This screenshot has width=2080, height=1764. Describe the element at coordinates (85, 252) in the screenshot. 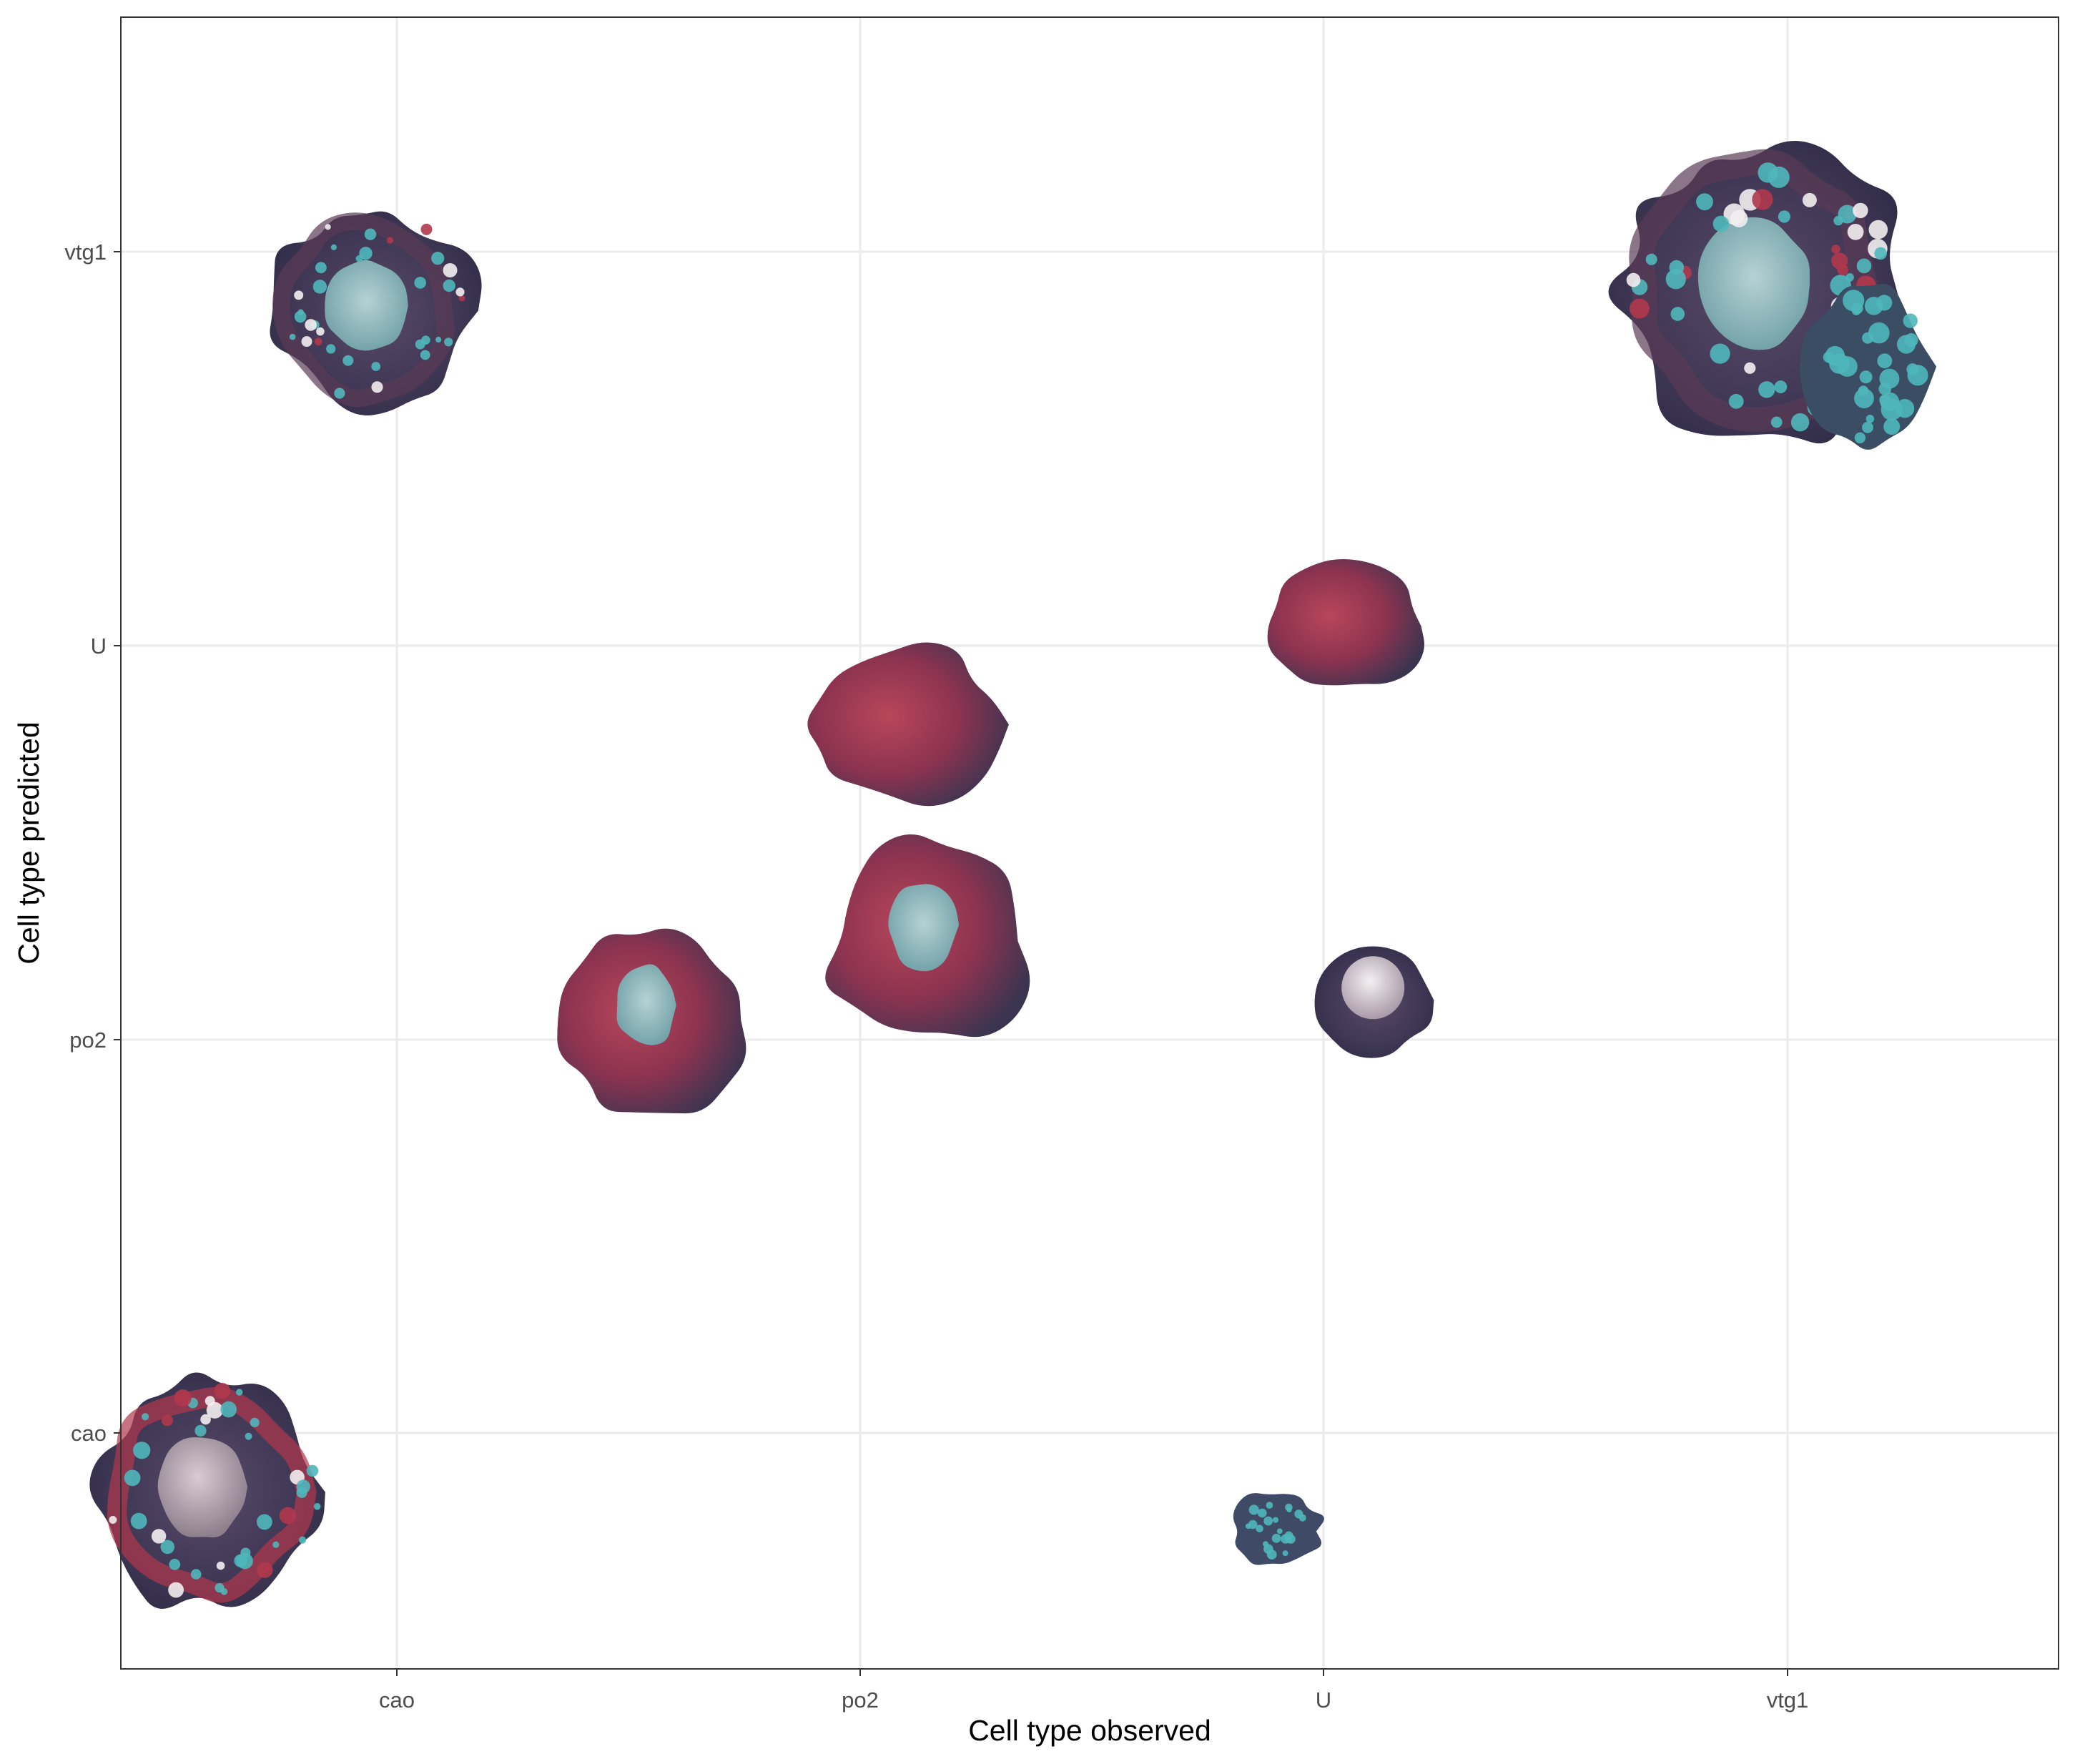

I see `y-tick-label-vtg1: vtg1` at that location.